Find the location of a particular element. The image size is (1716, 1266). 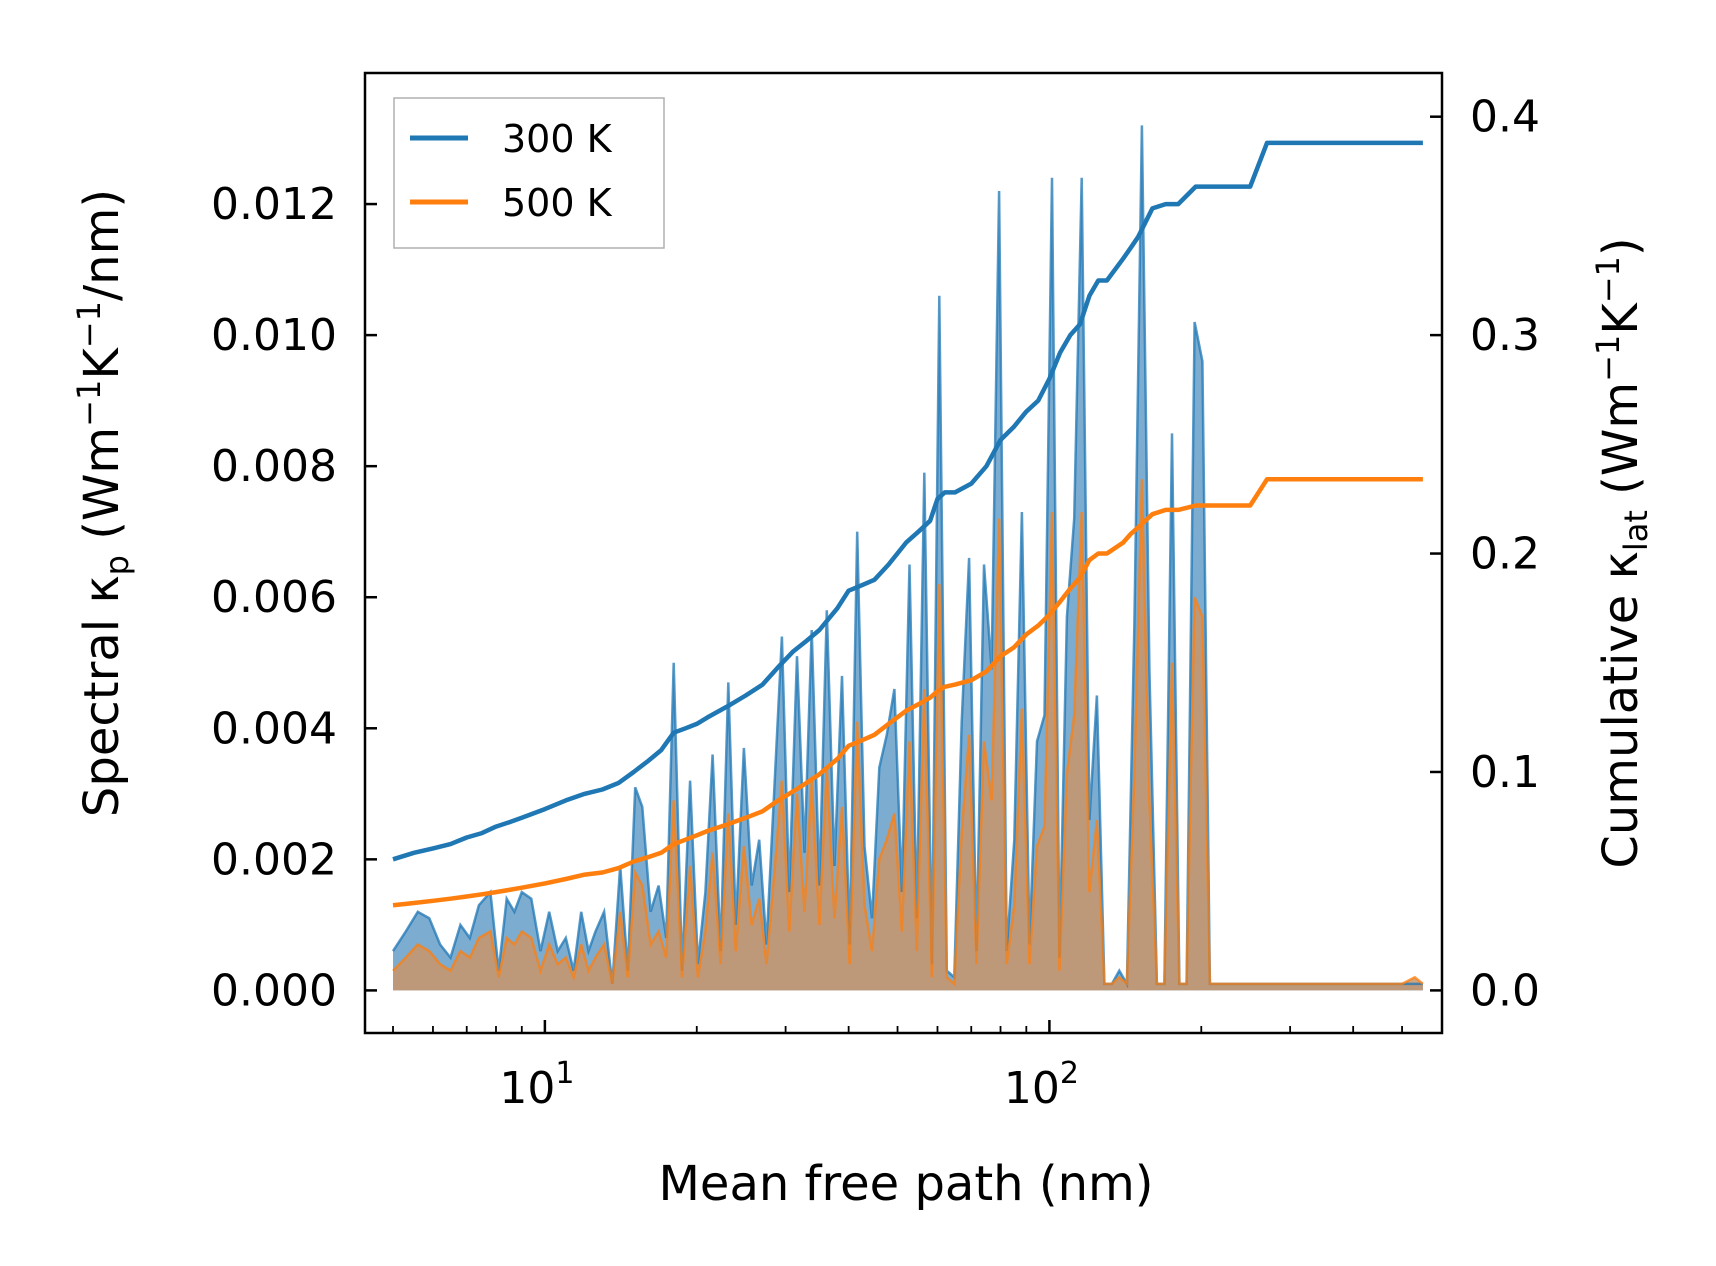

right-ylabel-end: ) is located at coordinates (1621, 246).